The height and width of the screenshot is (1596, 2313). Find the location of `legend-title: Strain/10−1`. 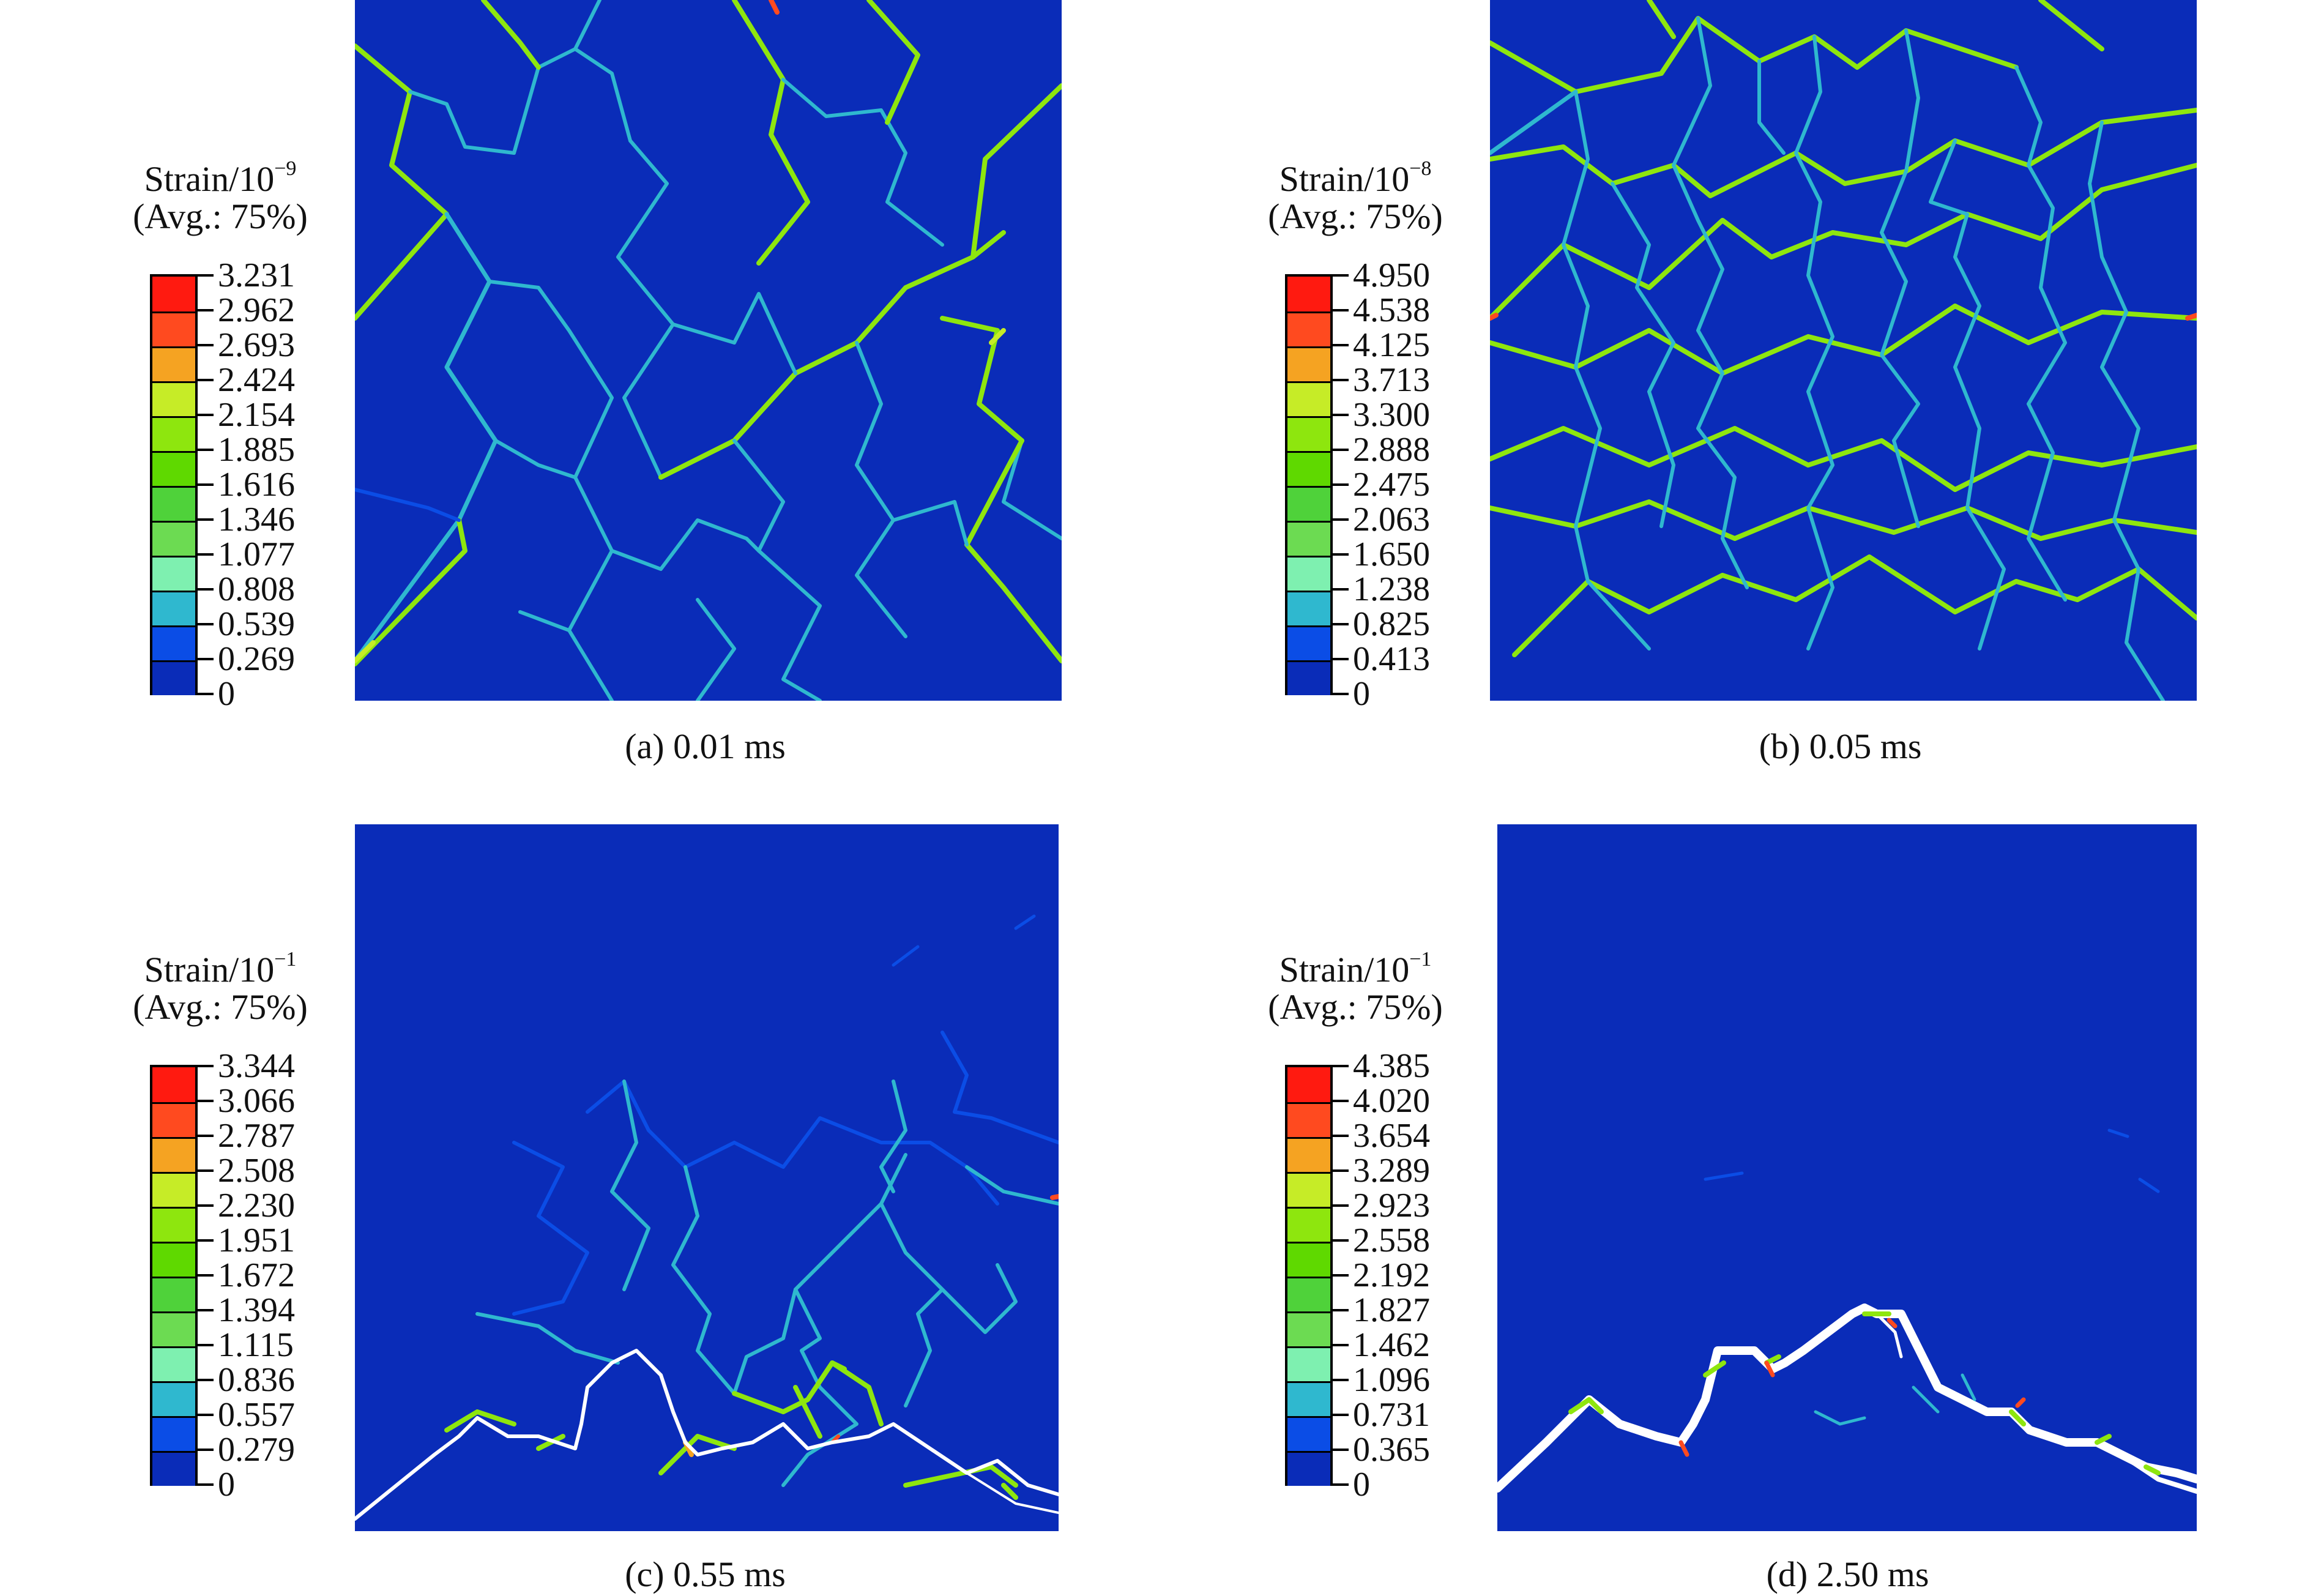

legend-title: Strain/10−1 is located at coordinates (1355, 969).